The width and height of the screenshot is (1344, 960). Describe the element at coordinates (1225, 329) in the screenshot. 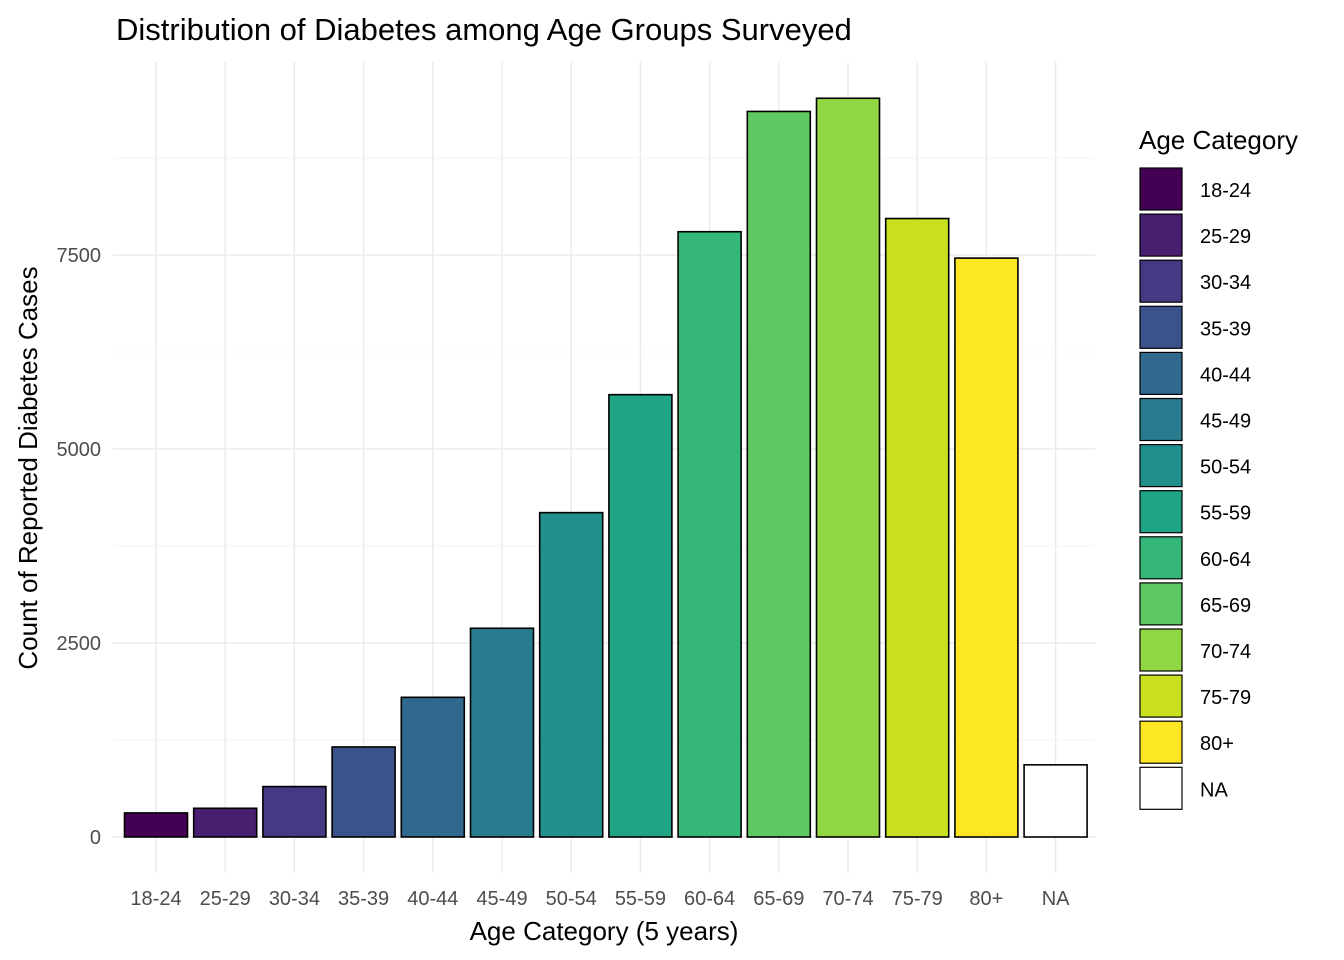

I see `legend-label: 35-39` at that location.